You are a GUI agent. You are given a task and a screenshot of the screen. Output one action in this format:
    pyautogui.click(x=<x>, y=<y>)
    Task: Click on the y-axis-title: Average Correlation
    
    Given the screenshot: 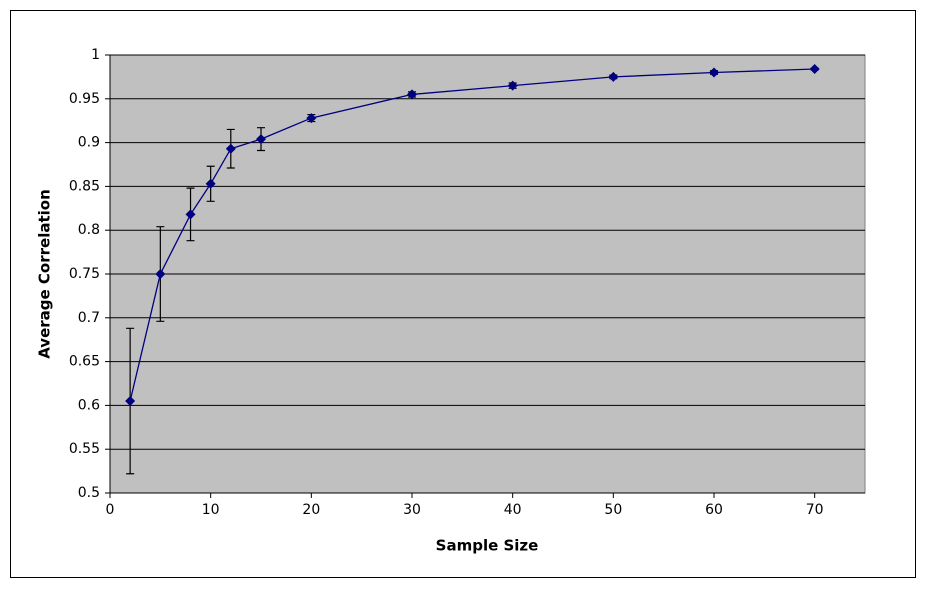 What is the action you would take?
    pyautogui.click(x=45, y=274)
    